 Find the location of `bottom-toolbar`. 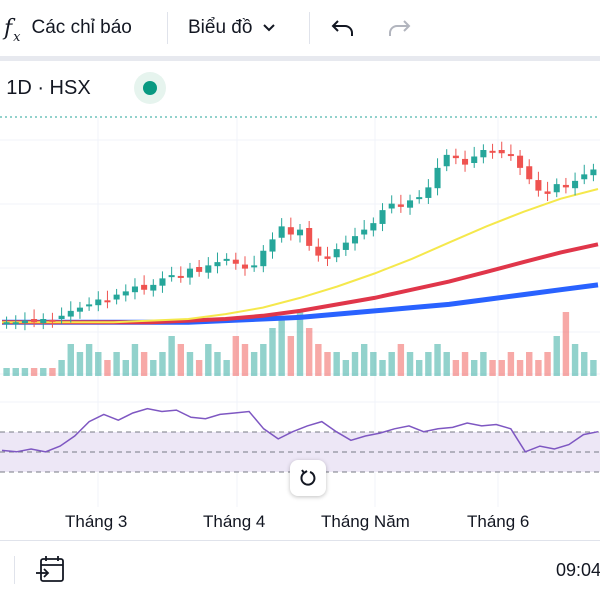

bottom-toolbar is located at coordinates (300, 570).